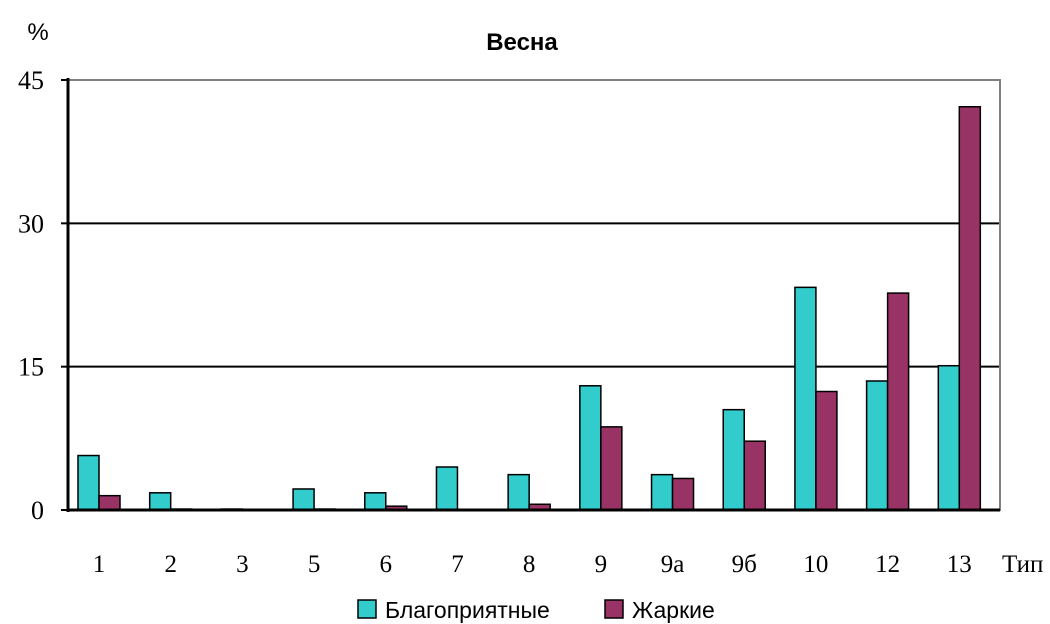 Image resolution: width=1050 pixels, height=624 pixels. I want to click on y-tick-label: 30, so click(31, 223).